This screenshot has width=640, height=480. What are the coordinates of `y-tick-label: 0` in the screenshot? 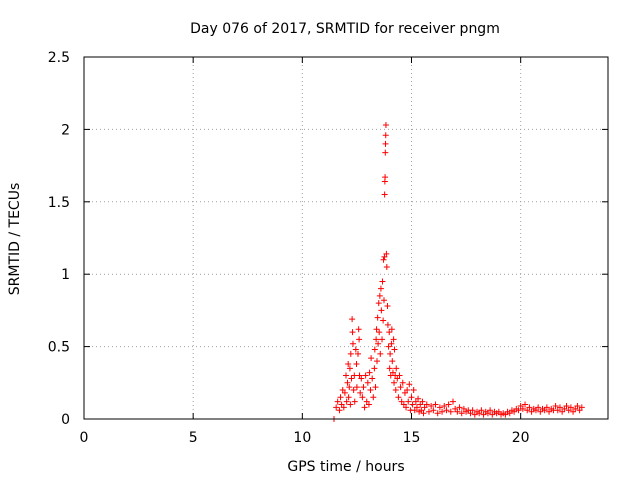 It's located at (65, 420).